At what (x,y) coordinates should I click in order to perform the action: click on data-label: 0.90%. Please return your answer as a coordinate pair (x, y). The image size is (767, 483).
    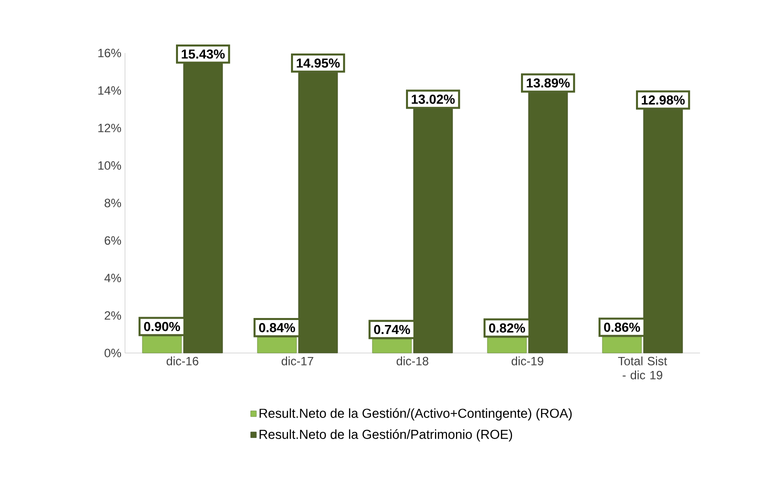
    Looking at the image, I should click on (162, 327).